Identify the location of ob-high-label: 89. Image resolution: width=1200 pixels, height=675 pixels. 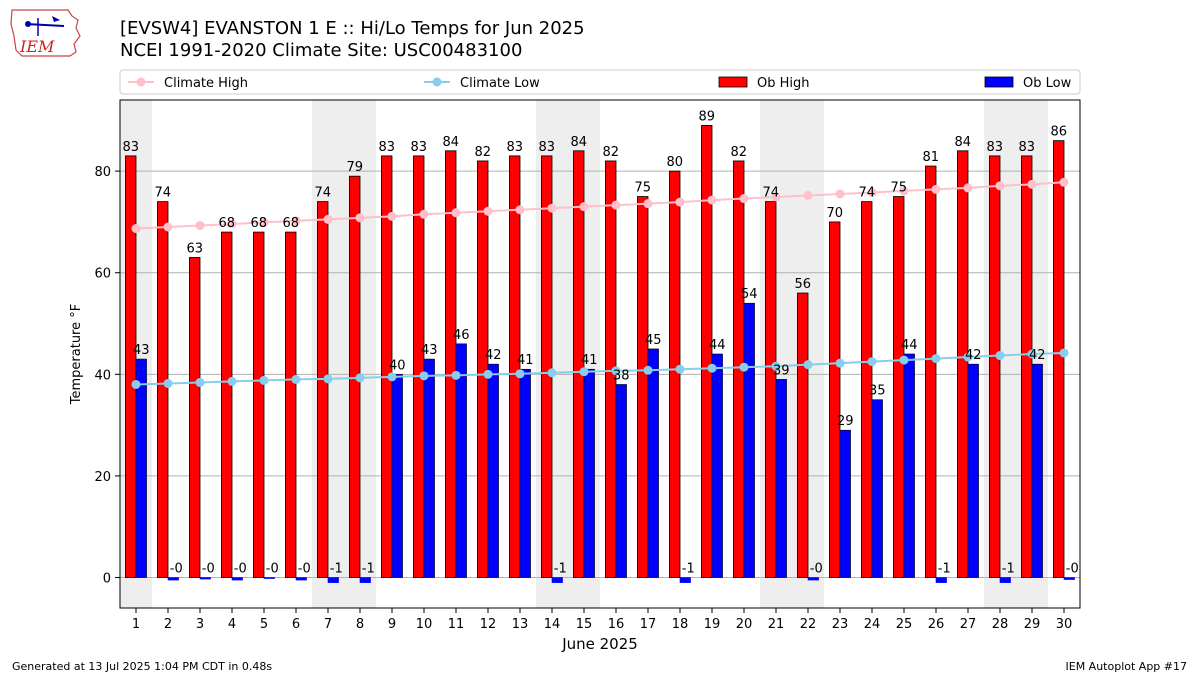
(706, 116).